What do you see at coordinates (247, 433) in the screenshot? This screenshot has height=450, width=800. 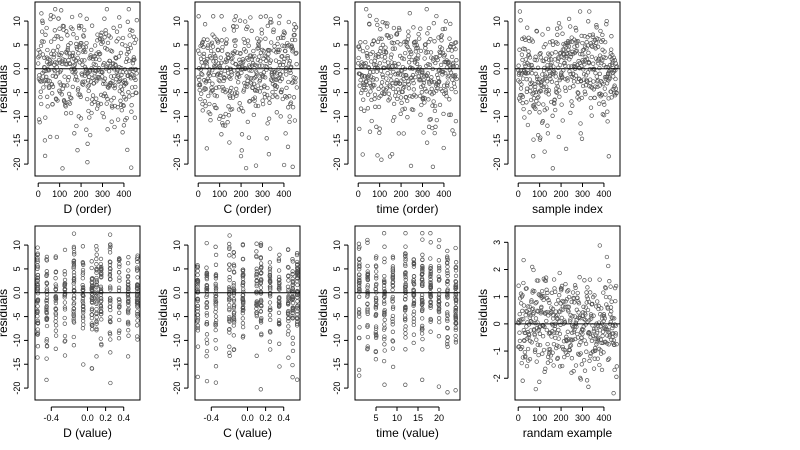 I see `x-axis-title: C (value)` at bounding box center [247, 433].